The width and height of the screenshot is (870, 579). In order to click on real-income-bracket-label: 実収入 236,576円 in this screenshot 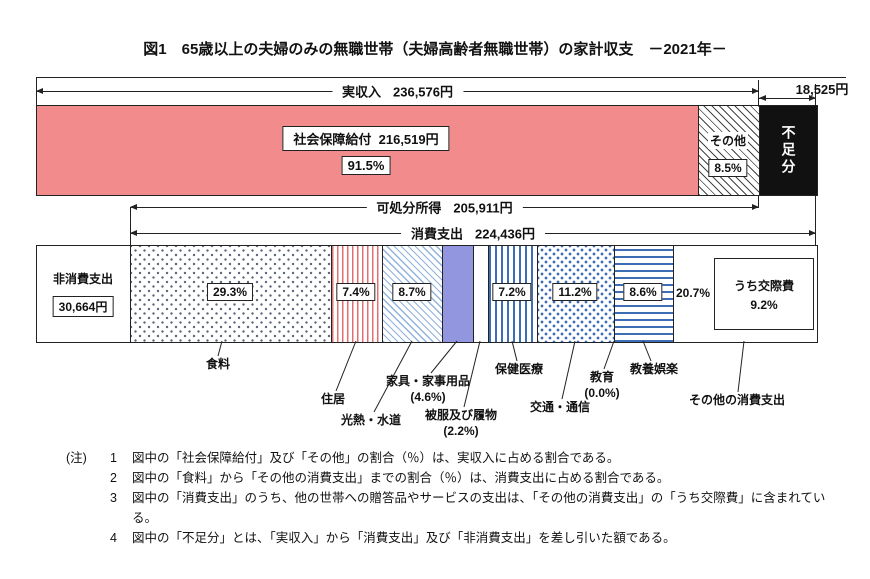, I will do `click(397, 91)`.